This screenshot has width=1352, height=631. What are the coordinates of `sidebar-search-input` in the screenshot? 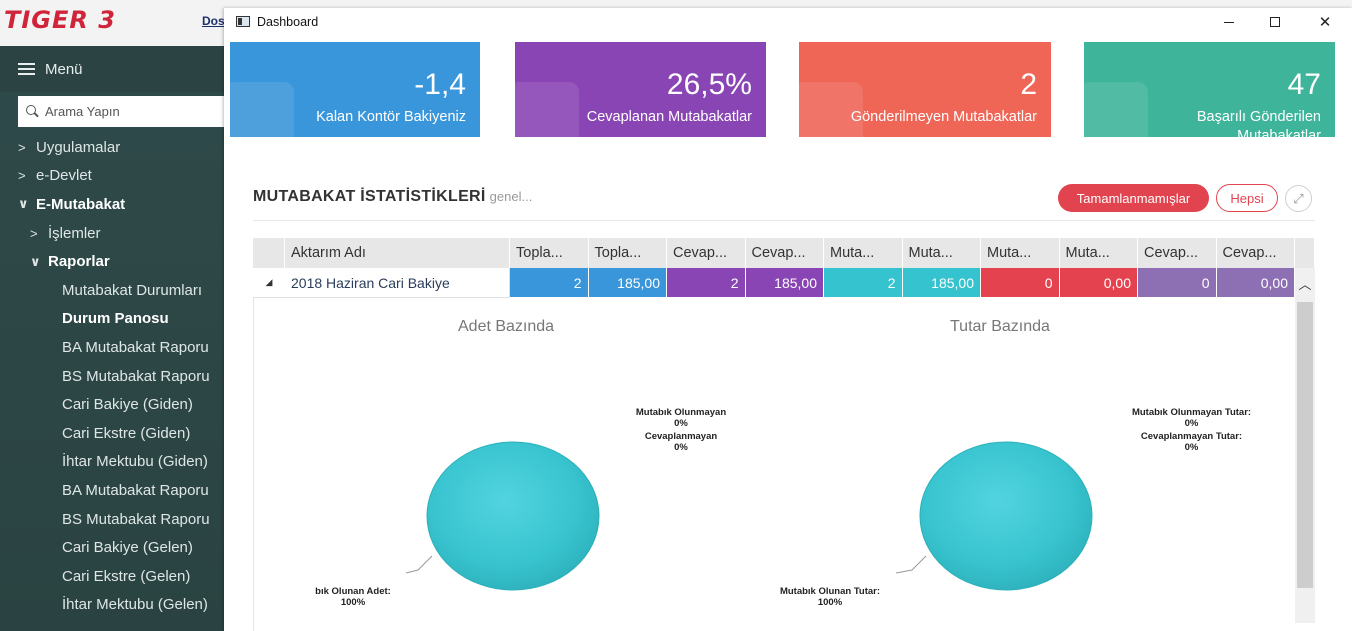 It's located at (130, 111).